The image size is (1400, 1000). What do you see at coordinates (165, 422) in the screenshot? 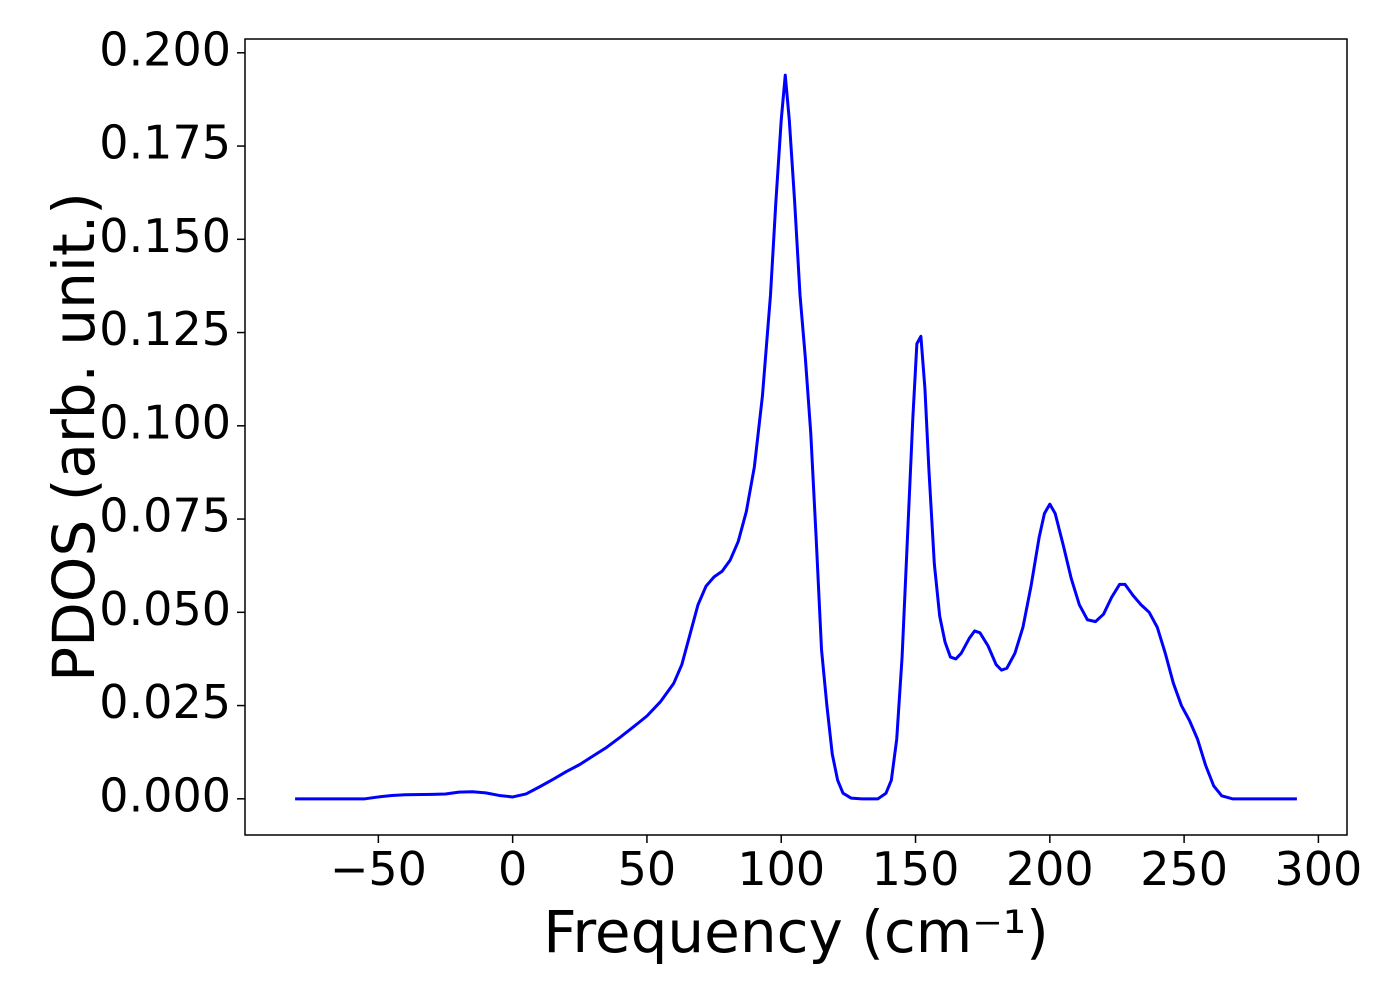
I see `y-tick-label: 0.100` at bounding box center [165, 422].